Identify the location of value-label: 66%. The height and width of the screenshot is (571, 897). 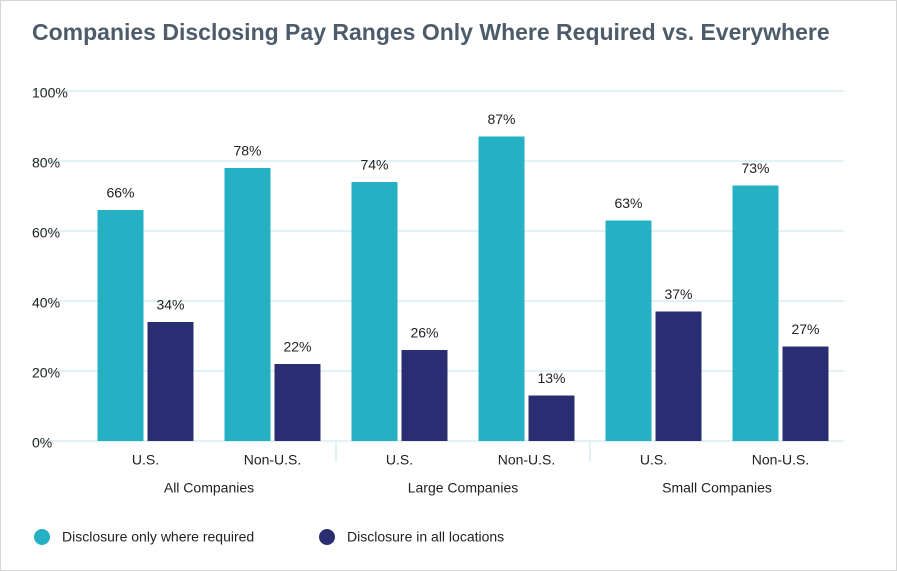
(120, 193).